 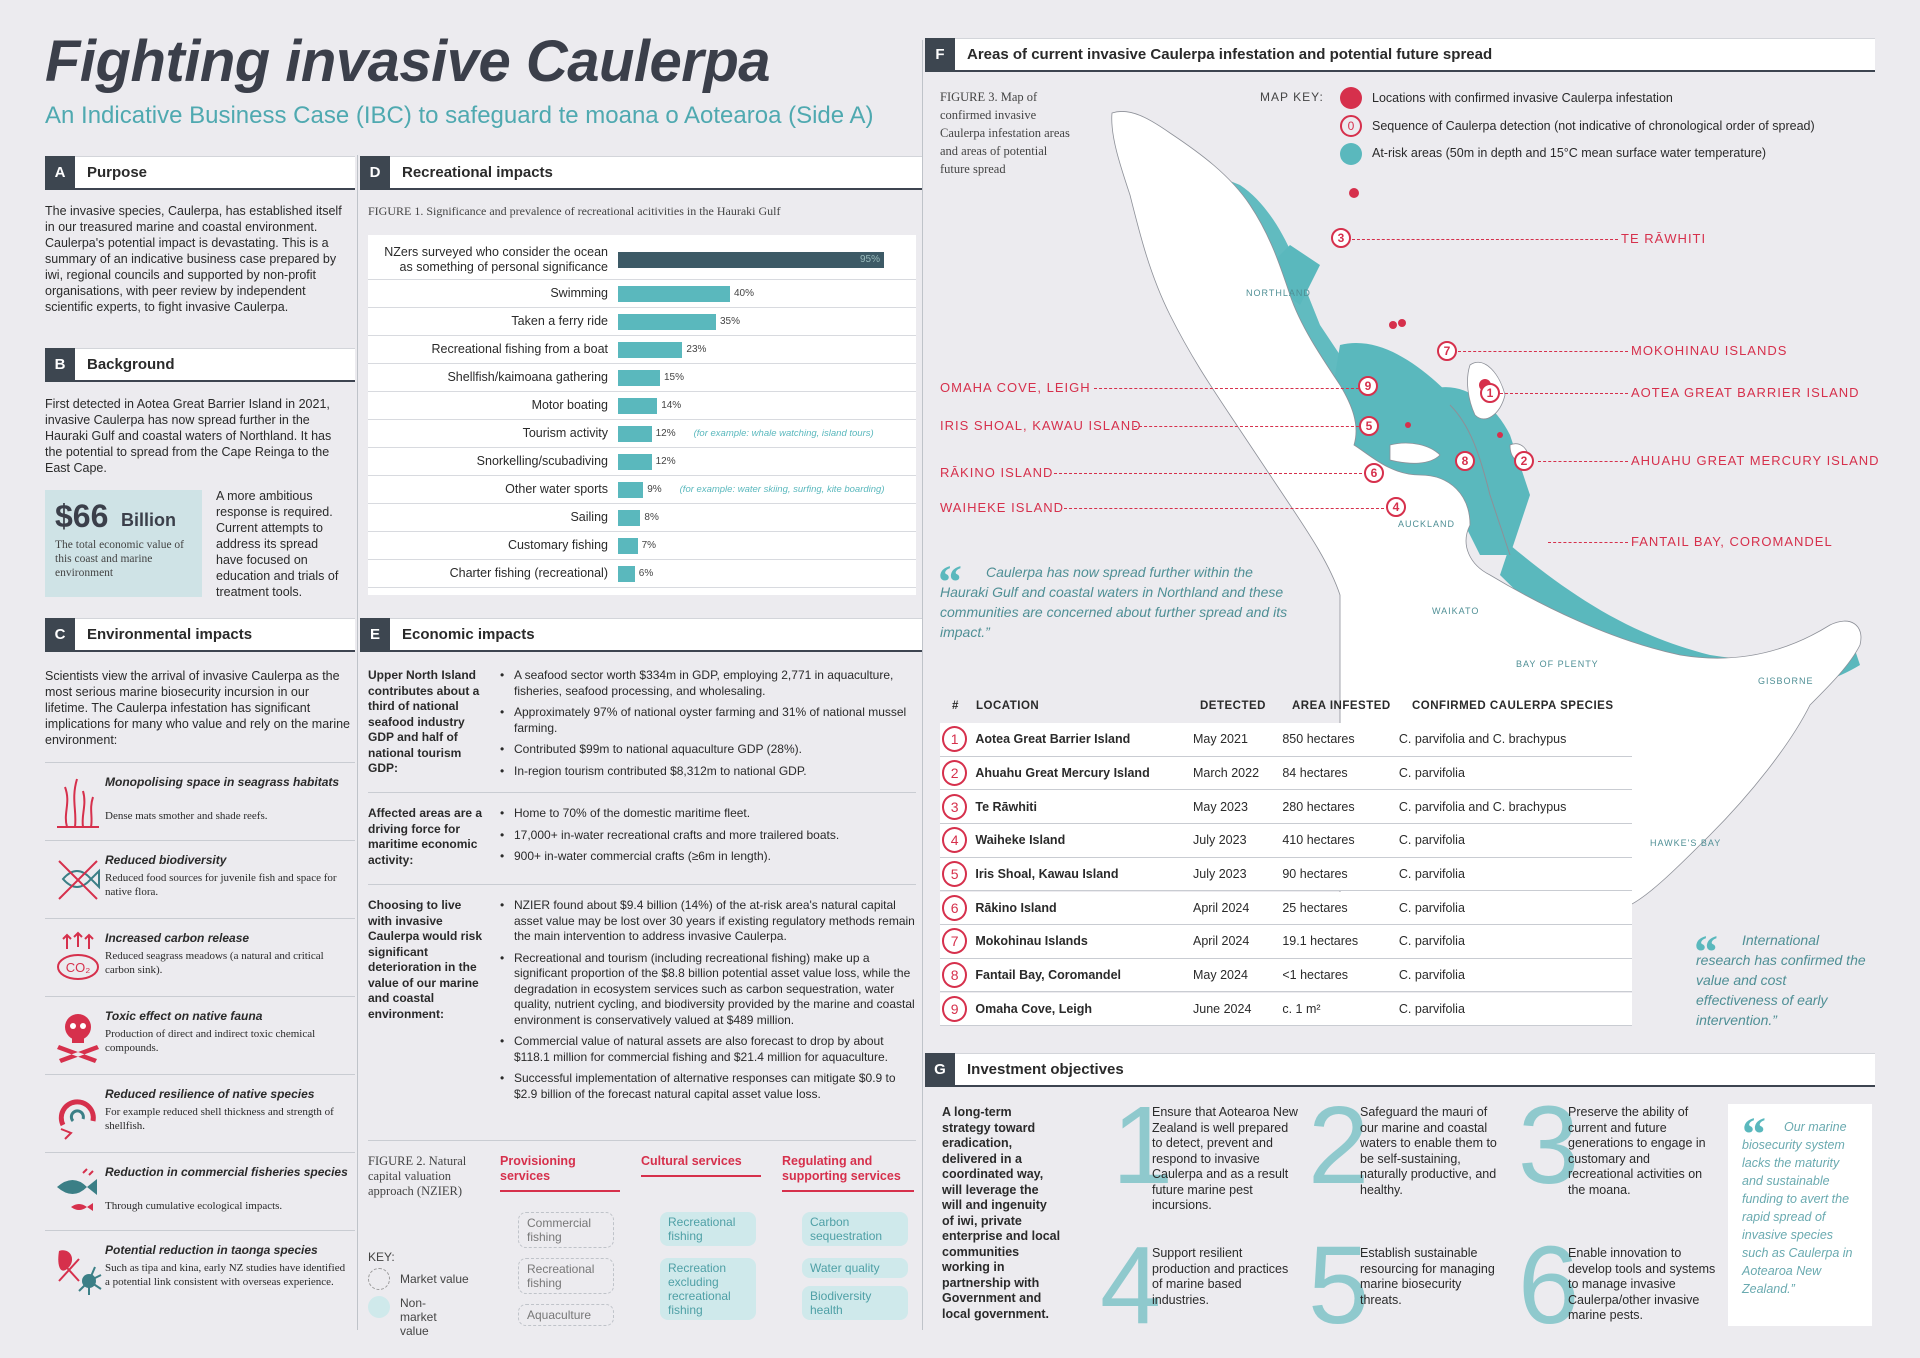 What do you see at coordinates (1400, 1069) in the screenshot?
I see `section-header-investment: G Investment objectives` at bounding box center [1400, 1069].